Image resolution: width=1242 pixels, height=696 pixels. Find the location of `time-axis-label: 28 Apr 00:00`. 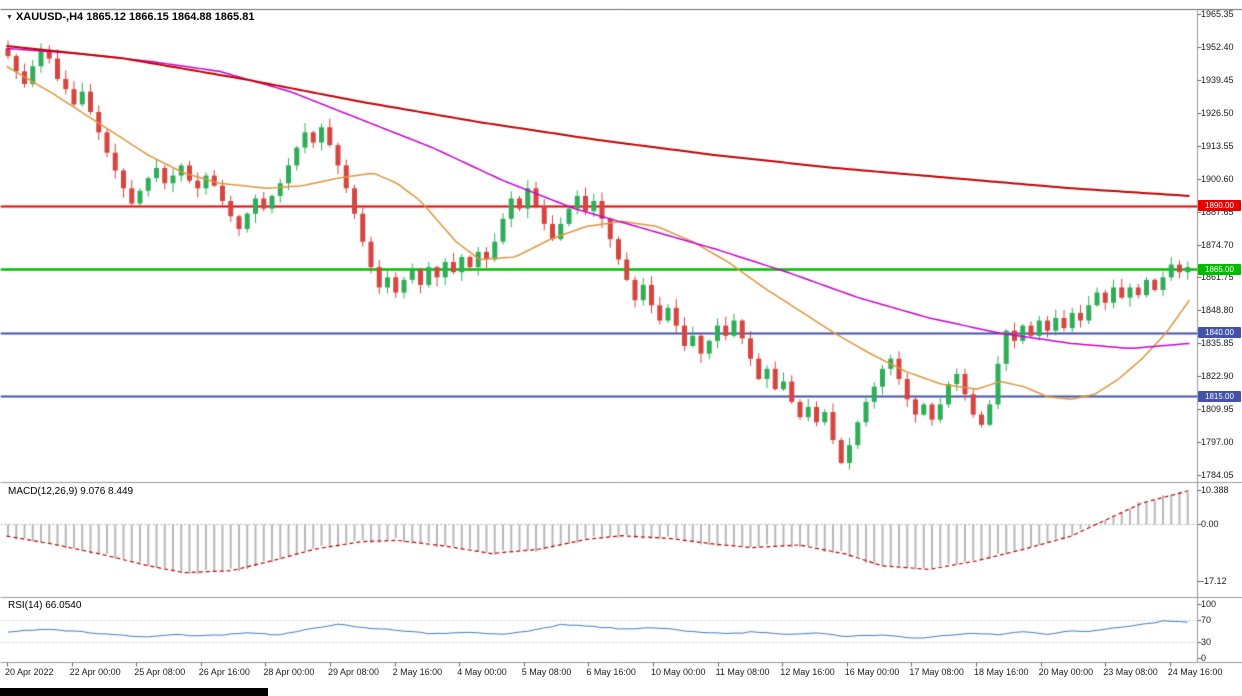

time-axis-label: 28 Apr 00:00 is located at coordinates (289, 672).